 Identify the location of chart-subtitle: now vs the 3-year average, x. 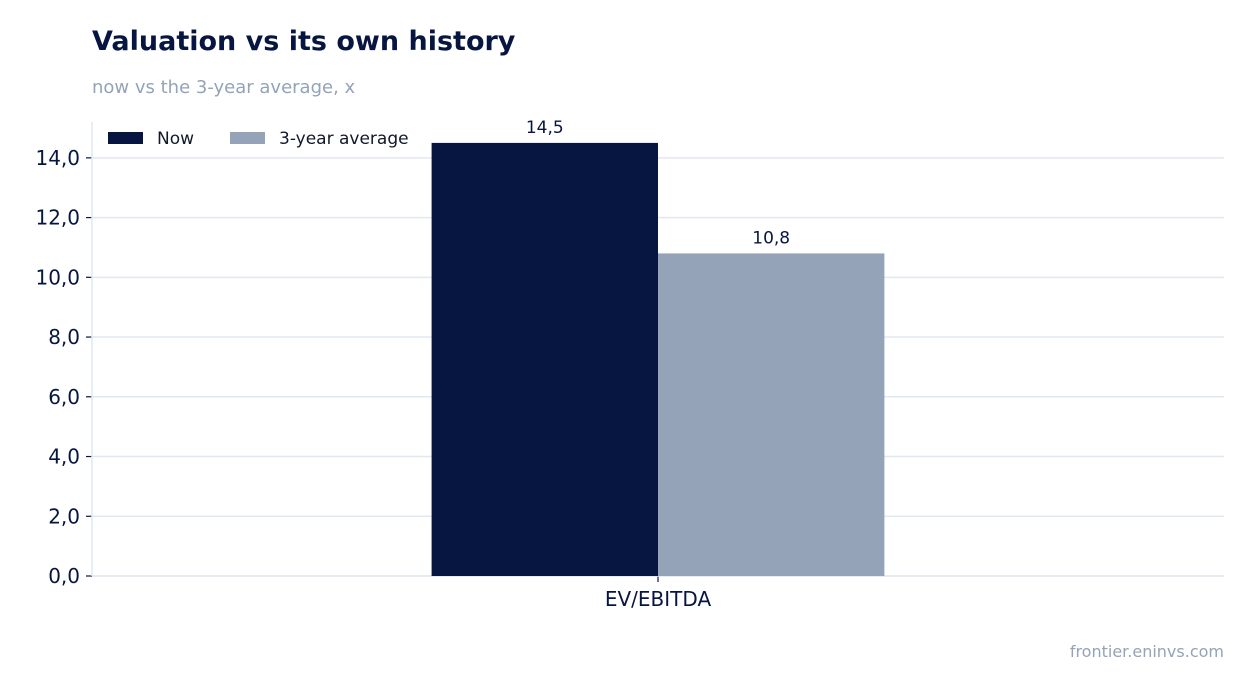
(224, 87).